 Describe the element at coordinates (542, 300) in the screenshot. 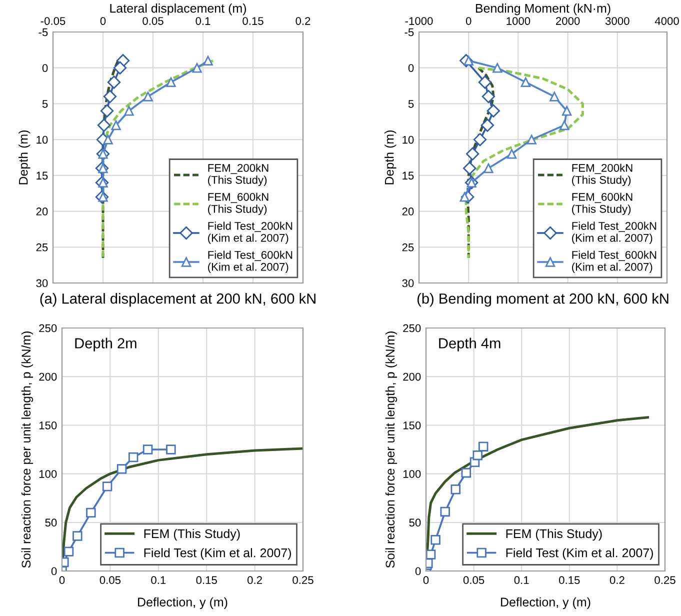

I see `text: (b) Bending moment at 200 kN, 600 kN` at that location.